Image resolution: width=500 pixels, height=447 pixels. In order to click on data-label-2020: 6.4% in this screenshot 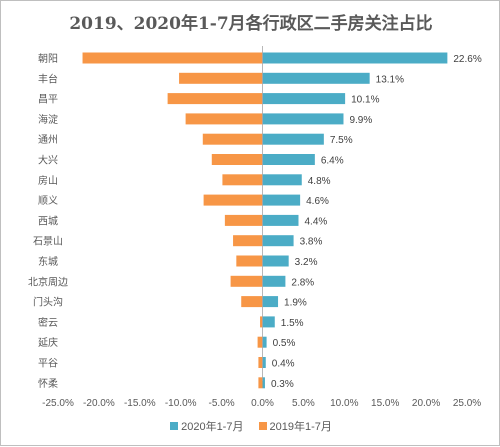, I will do `click(332, 161)`.